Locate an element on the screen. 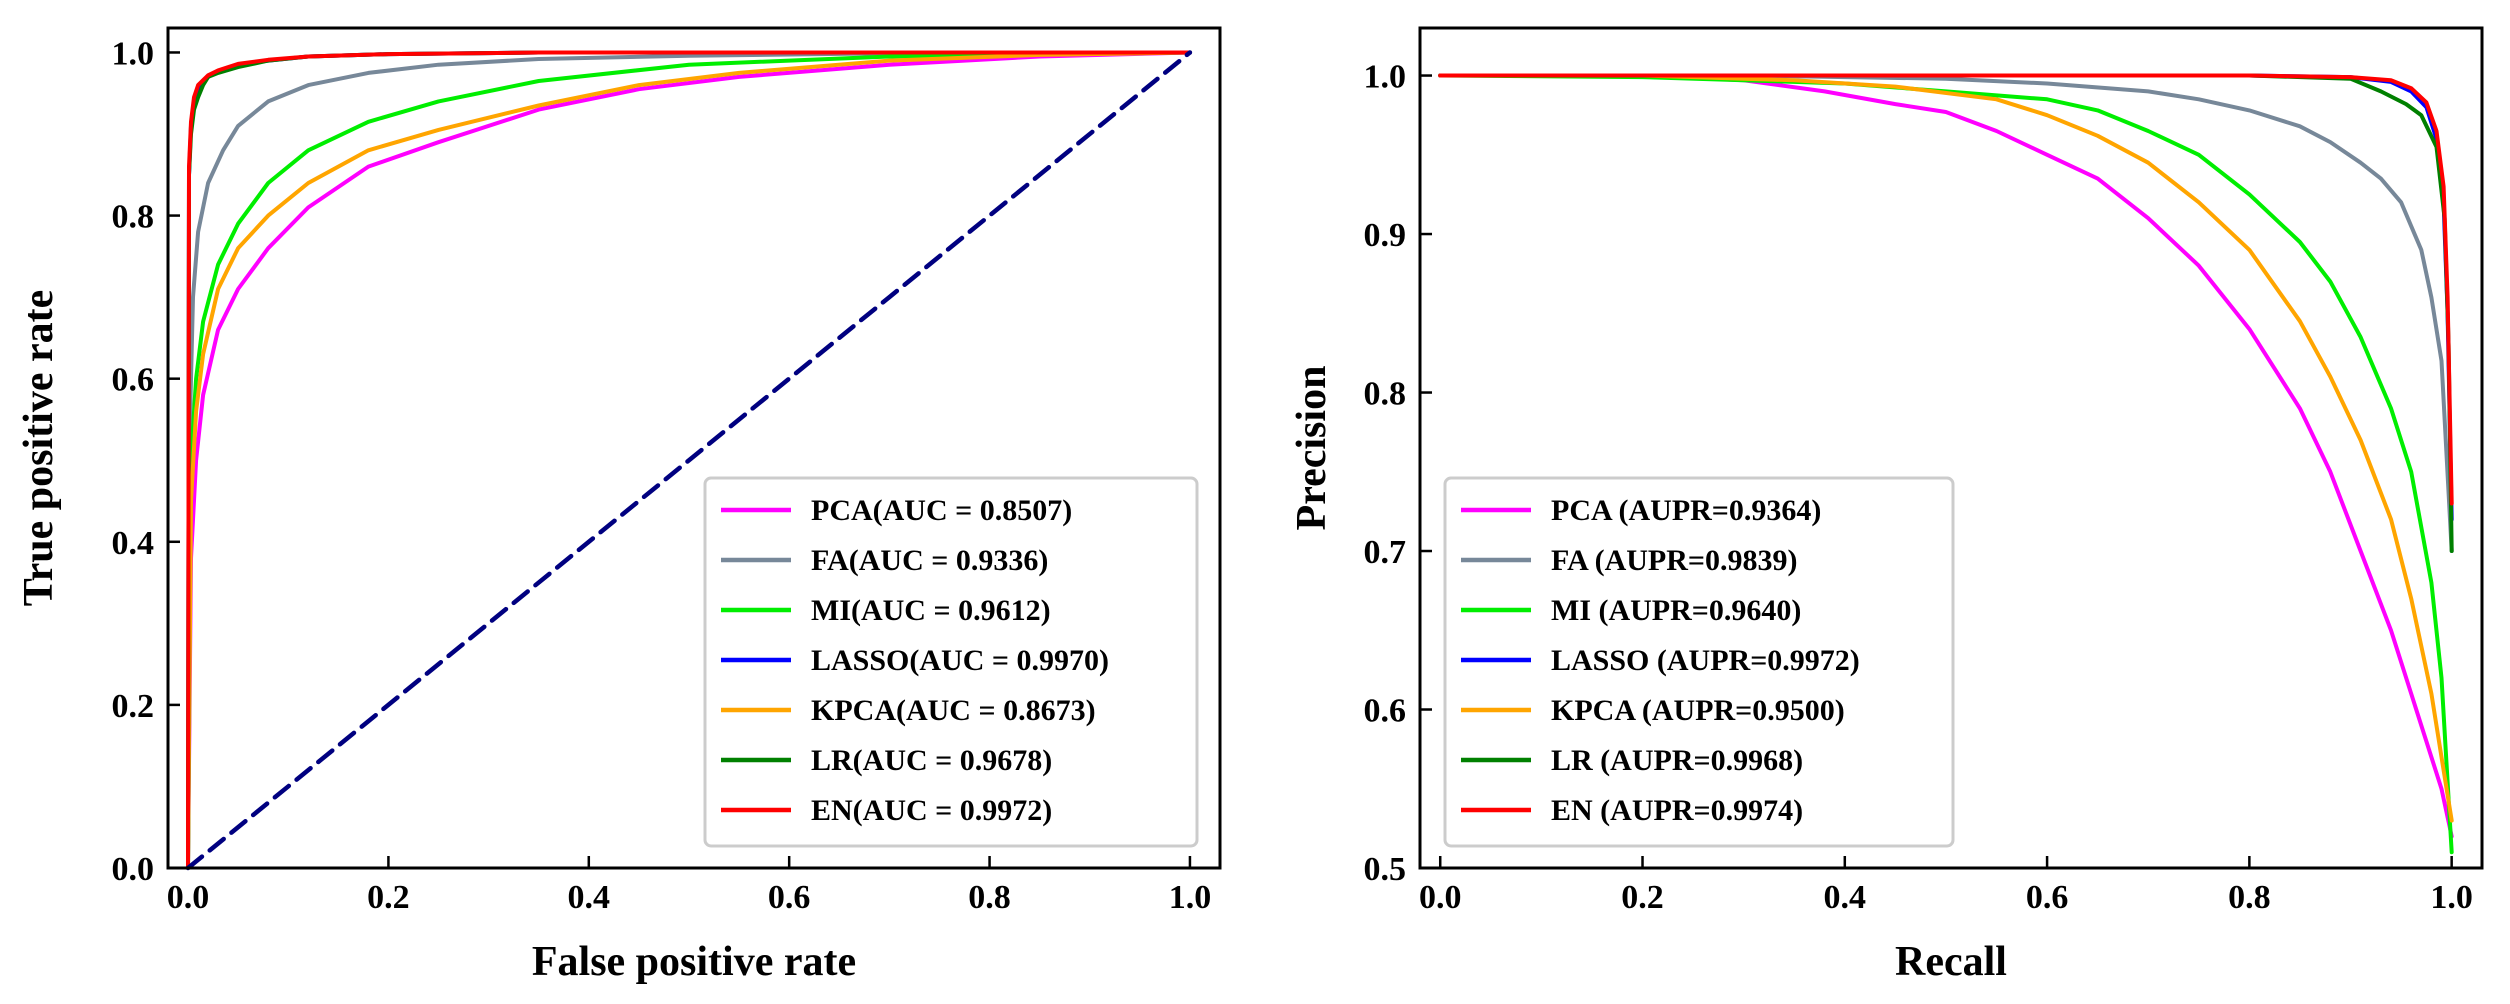 Image resolution: width=2510 pixels, height=1004 pixels. pr-legend-box is located at coordinates (1699, 662).